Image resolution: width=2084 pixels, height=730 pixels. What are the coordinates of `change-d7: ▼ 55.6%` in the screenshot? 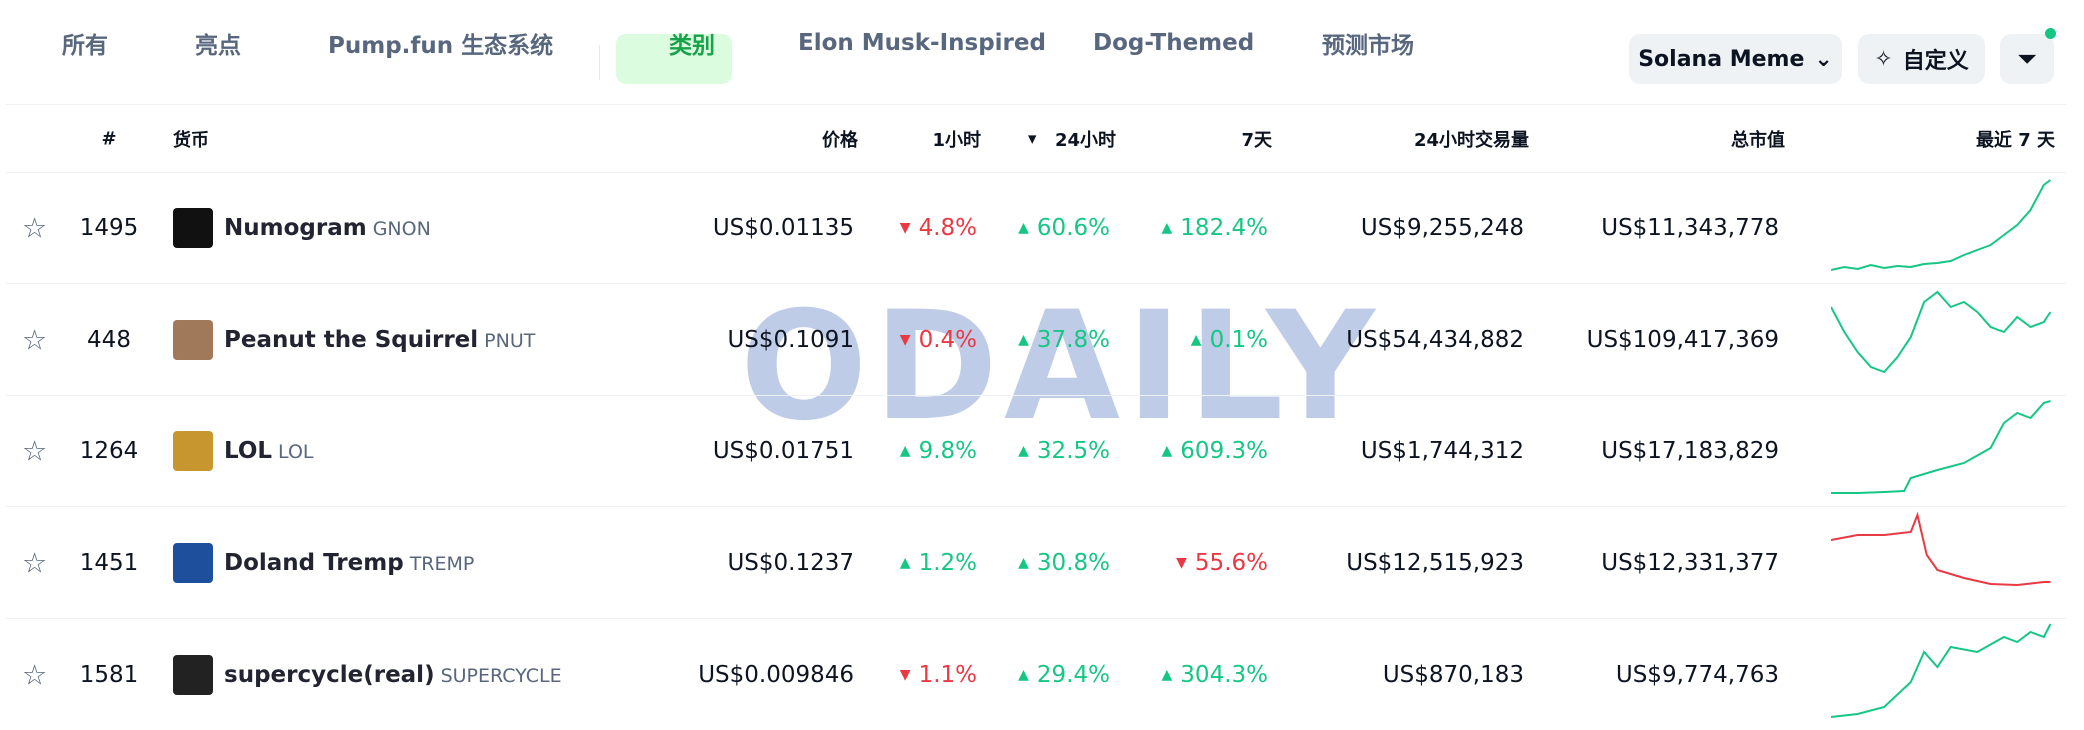 It's located at (1222, 563).